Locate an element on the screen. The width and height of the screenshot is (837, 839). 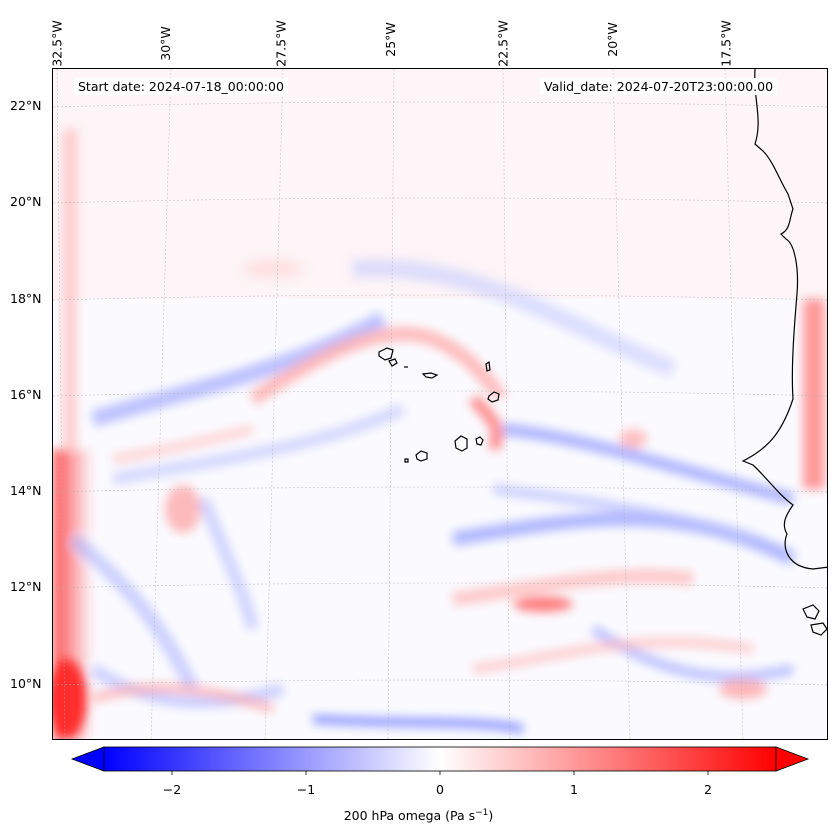
colorbar-label: 200 hPa omega (Pa s−1) is located at coordinates (418, 815).